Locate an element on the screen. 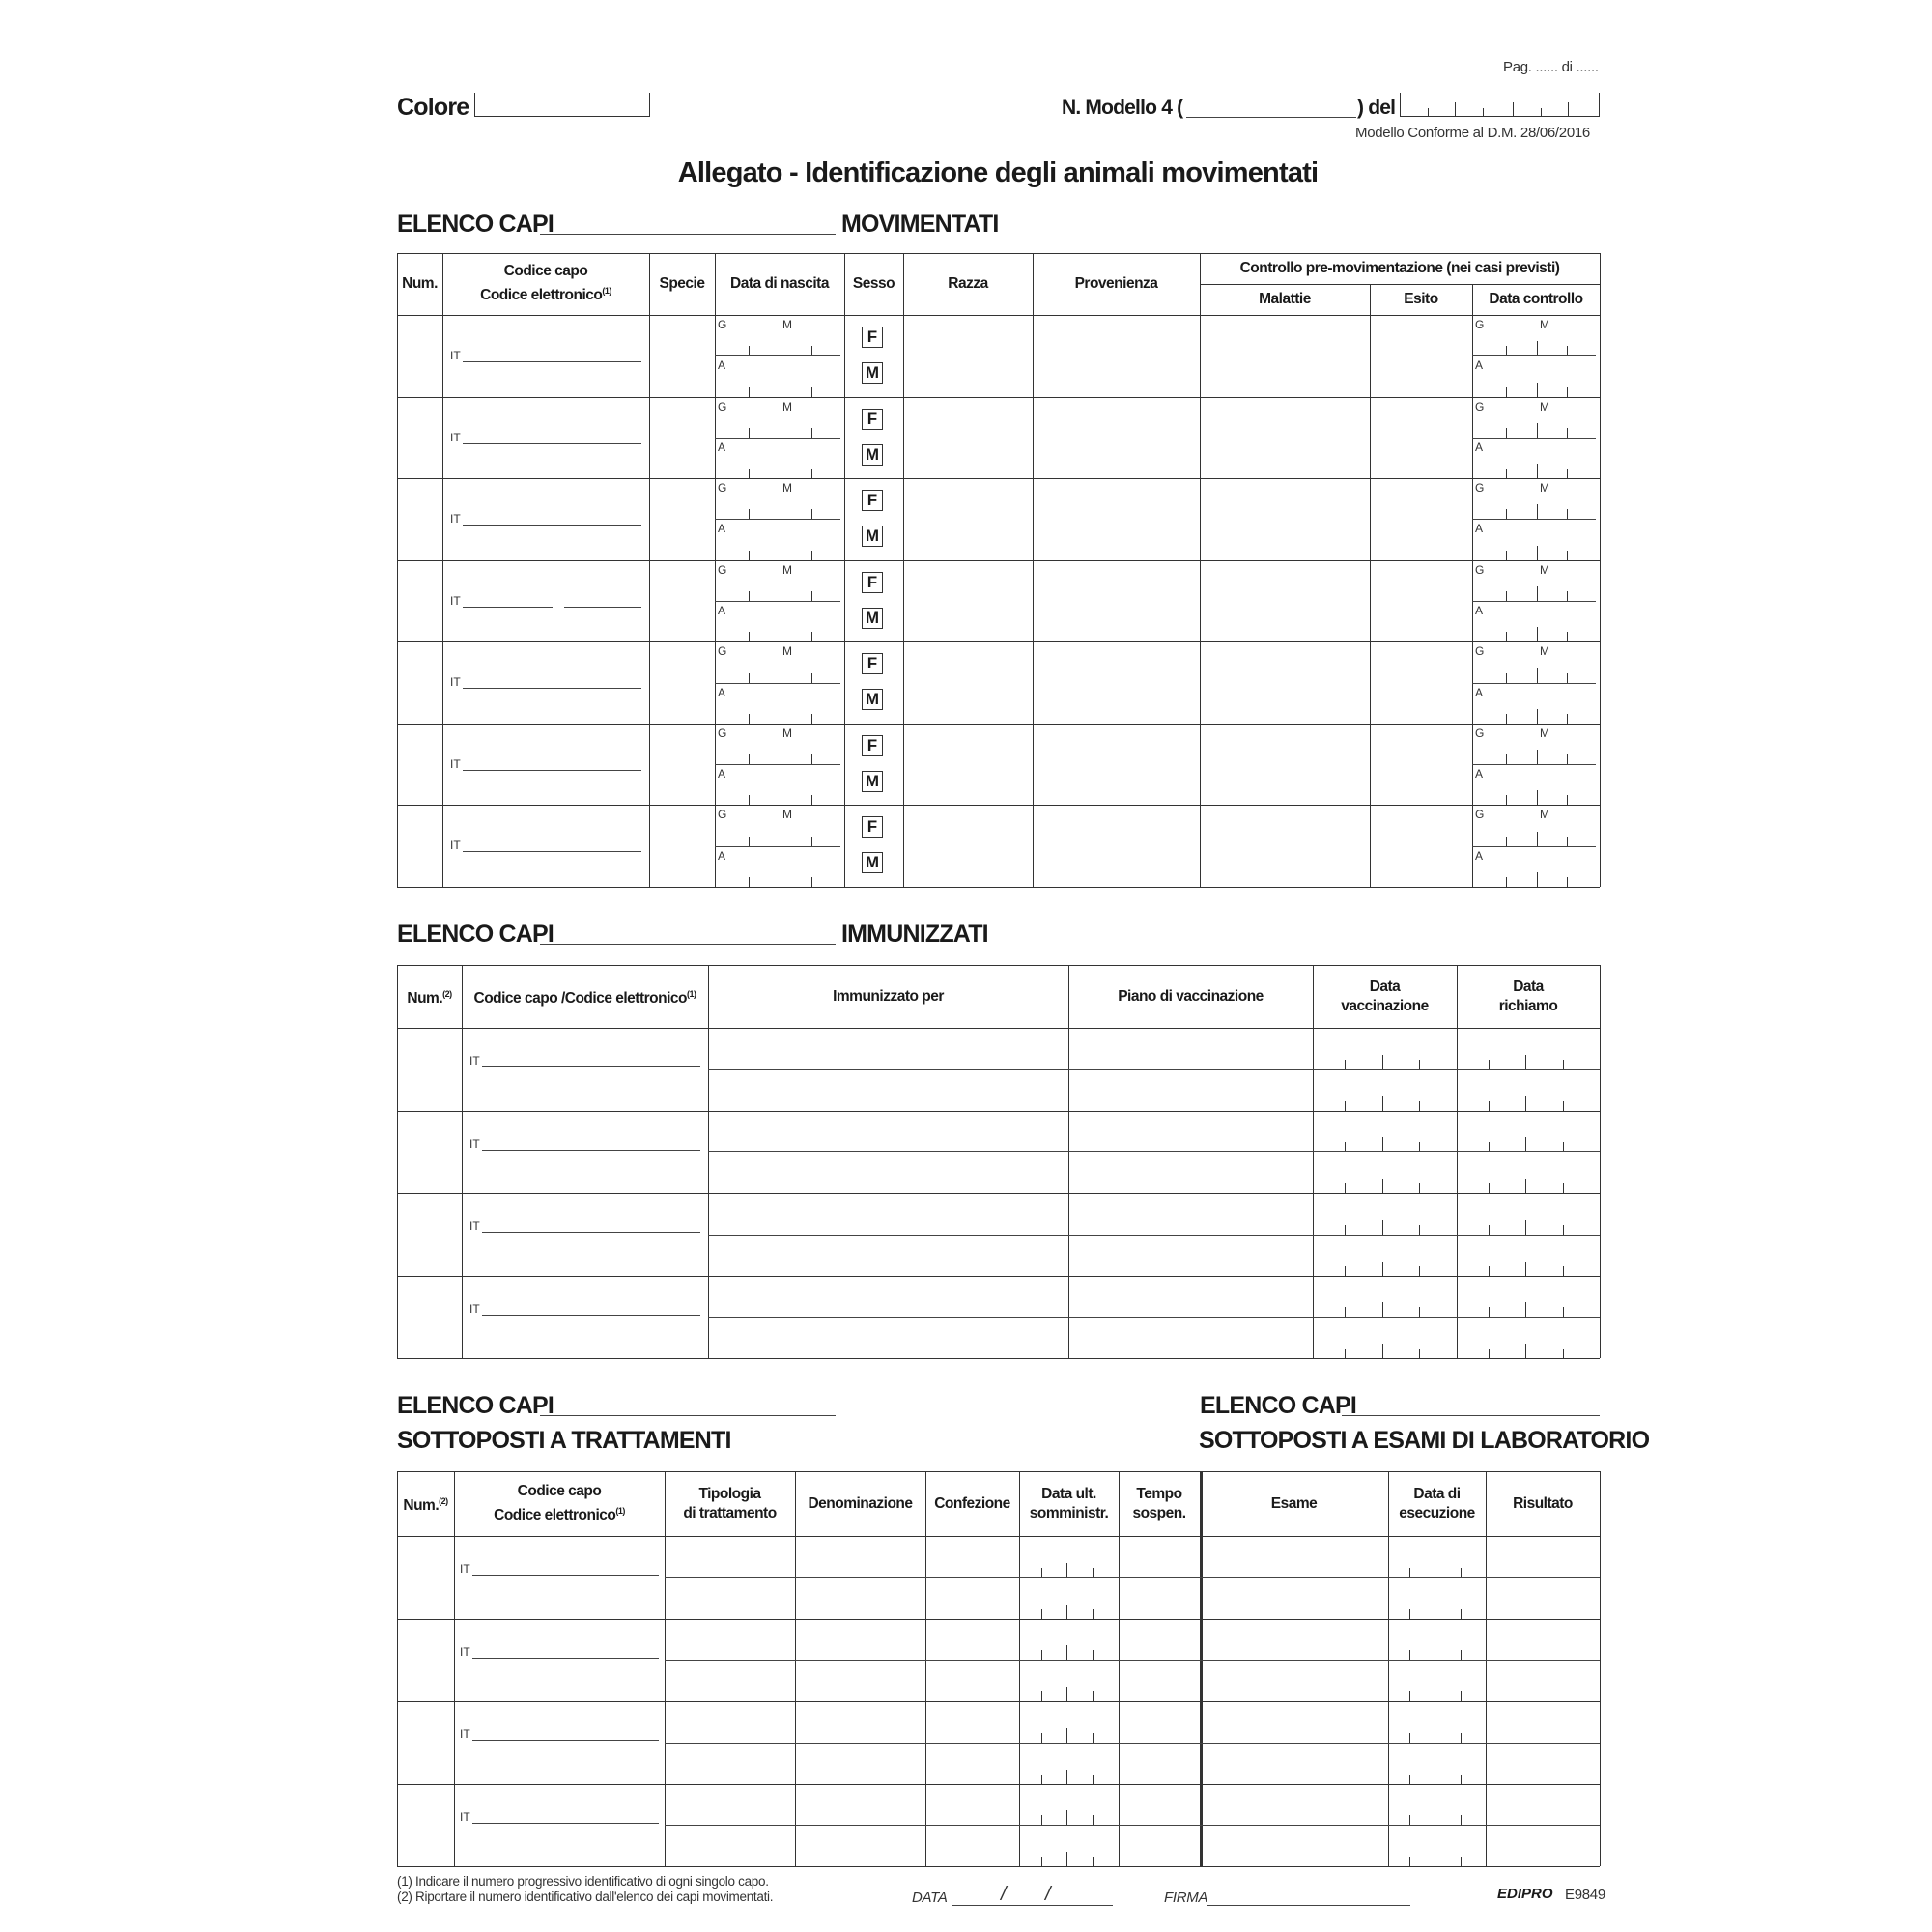 This screenshot has width=1932, height=1932. del-date-field is located at coordinates (1500, 105).